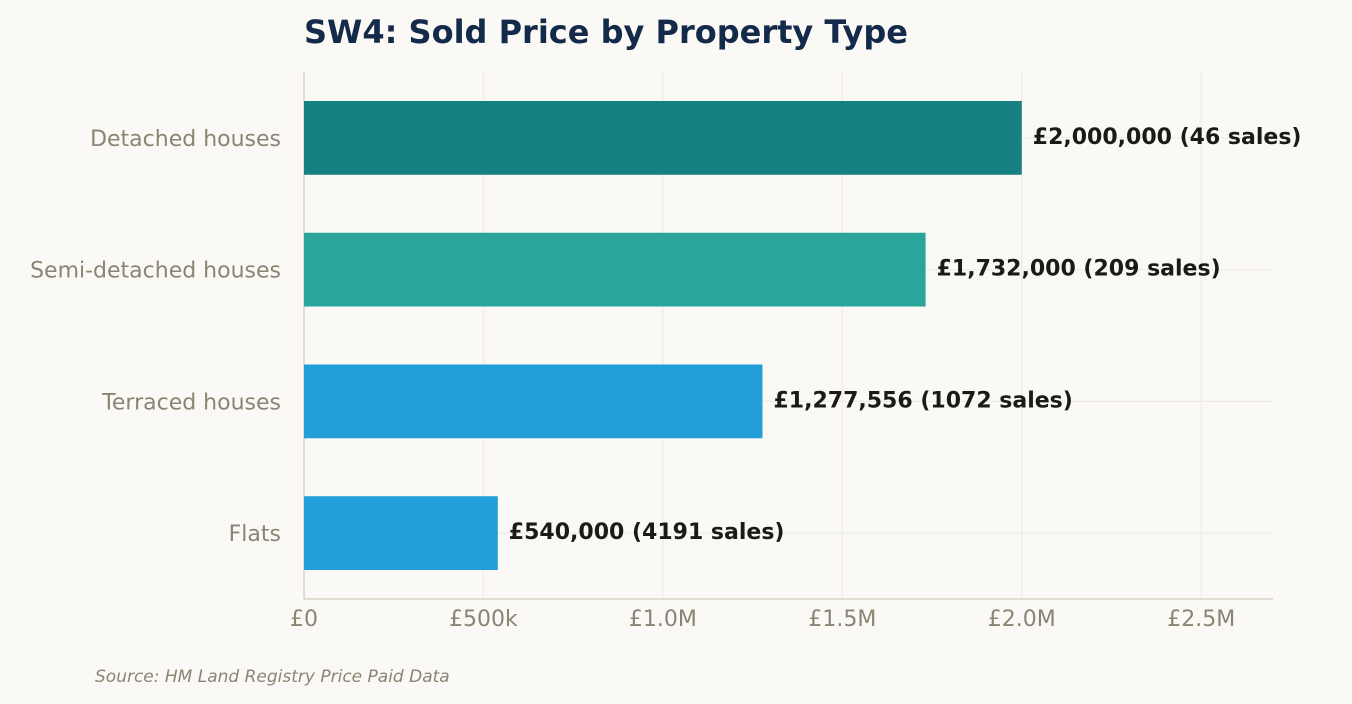  What do you see at coordinates (606, 32) in the screenshot?
I see `chart-title: SW4: Sold Price by Property Type` at bounding box center [606, 32].